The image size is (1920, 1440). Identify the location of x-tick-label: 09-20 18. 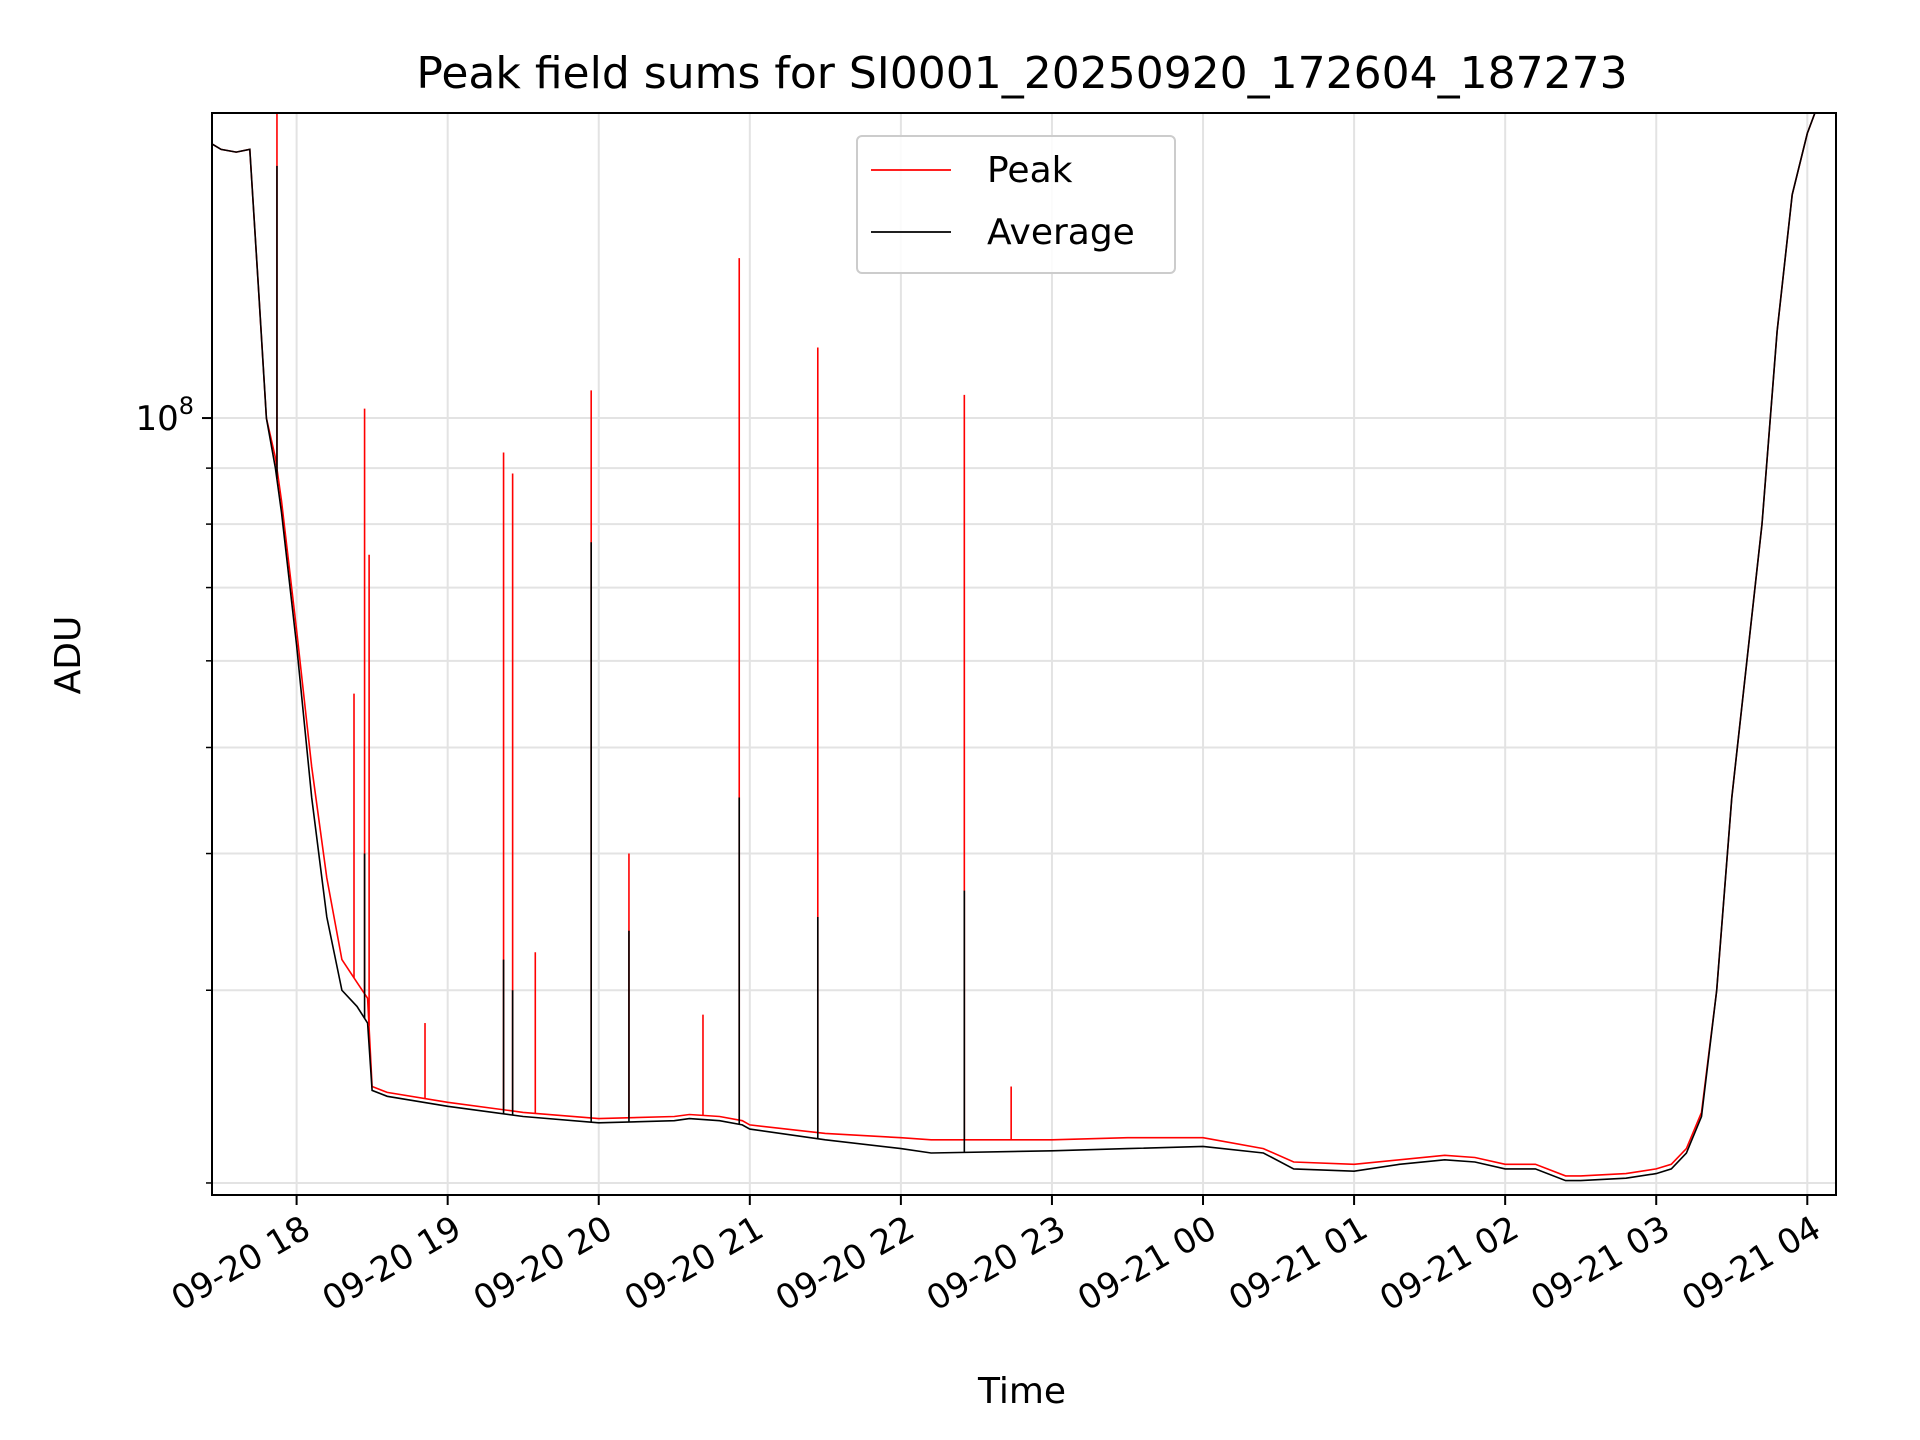
(241, 1263).